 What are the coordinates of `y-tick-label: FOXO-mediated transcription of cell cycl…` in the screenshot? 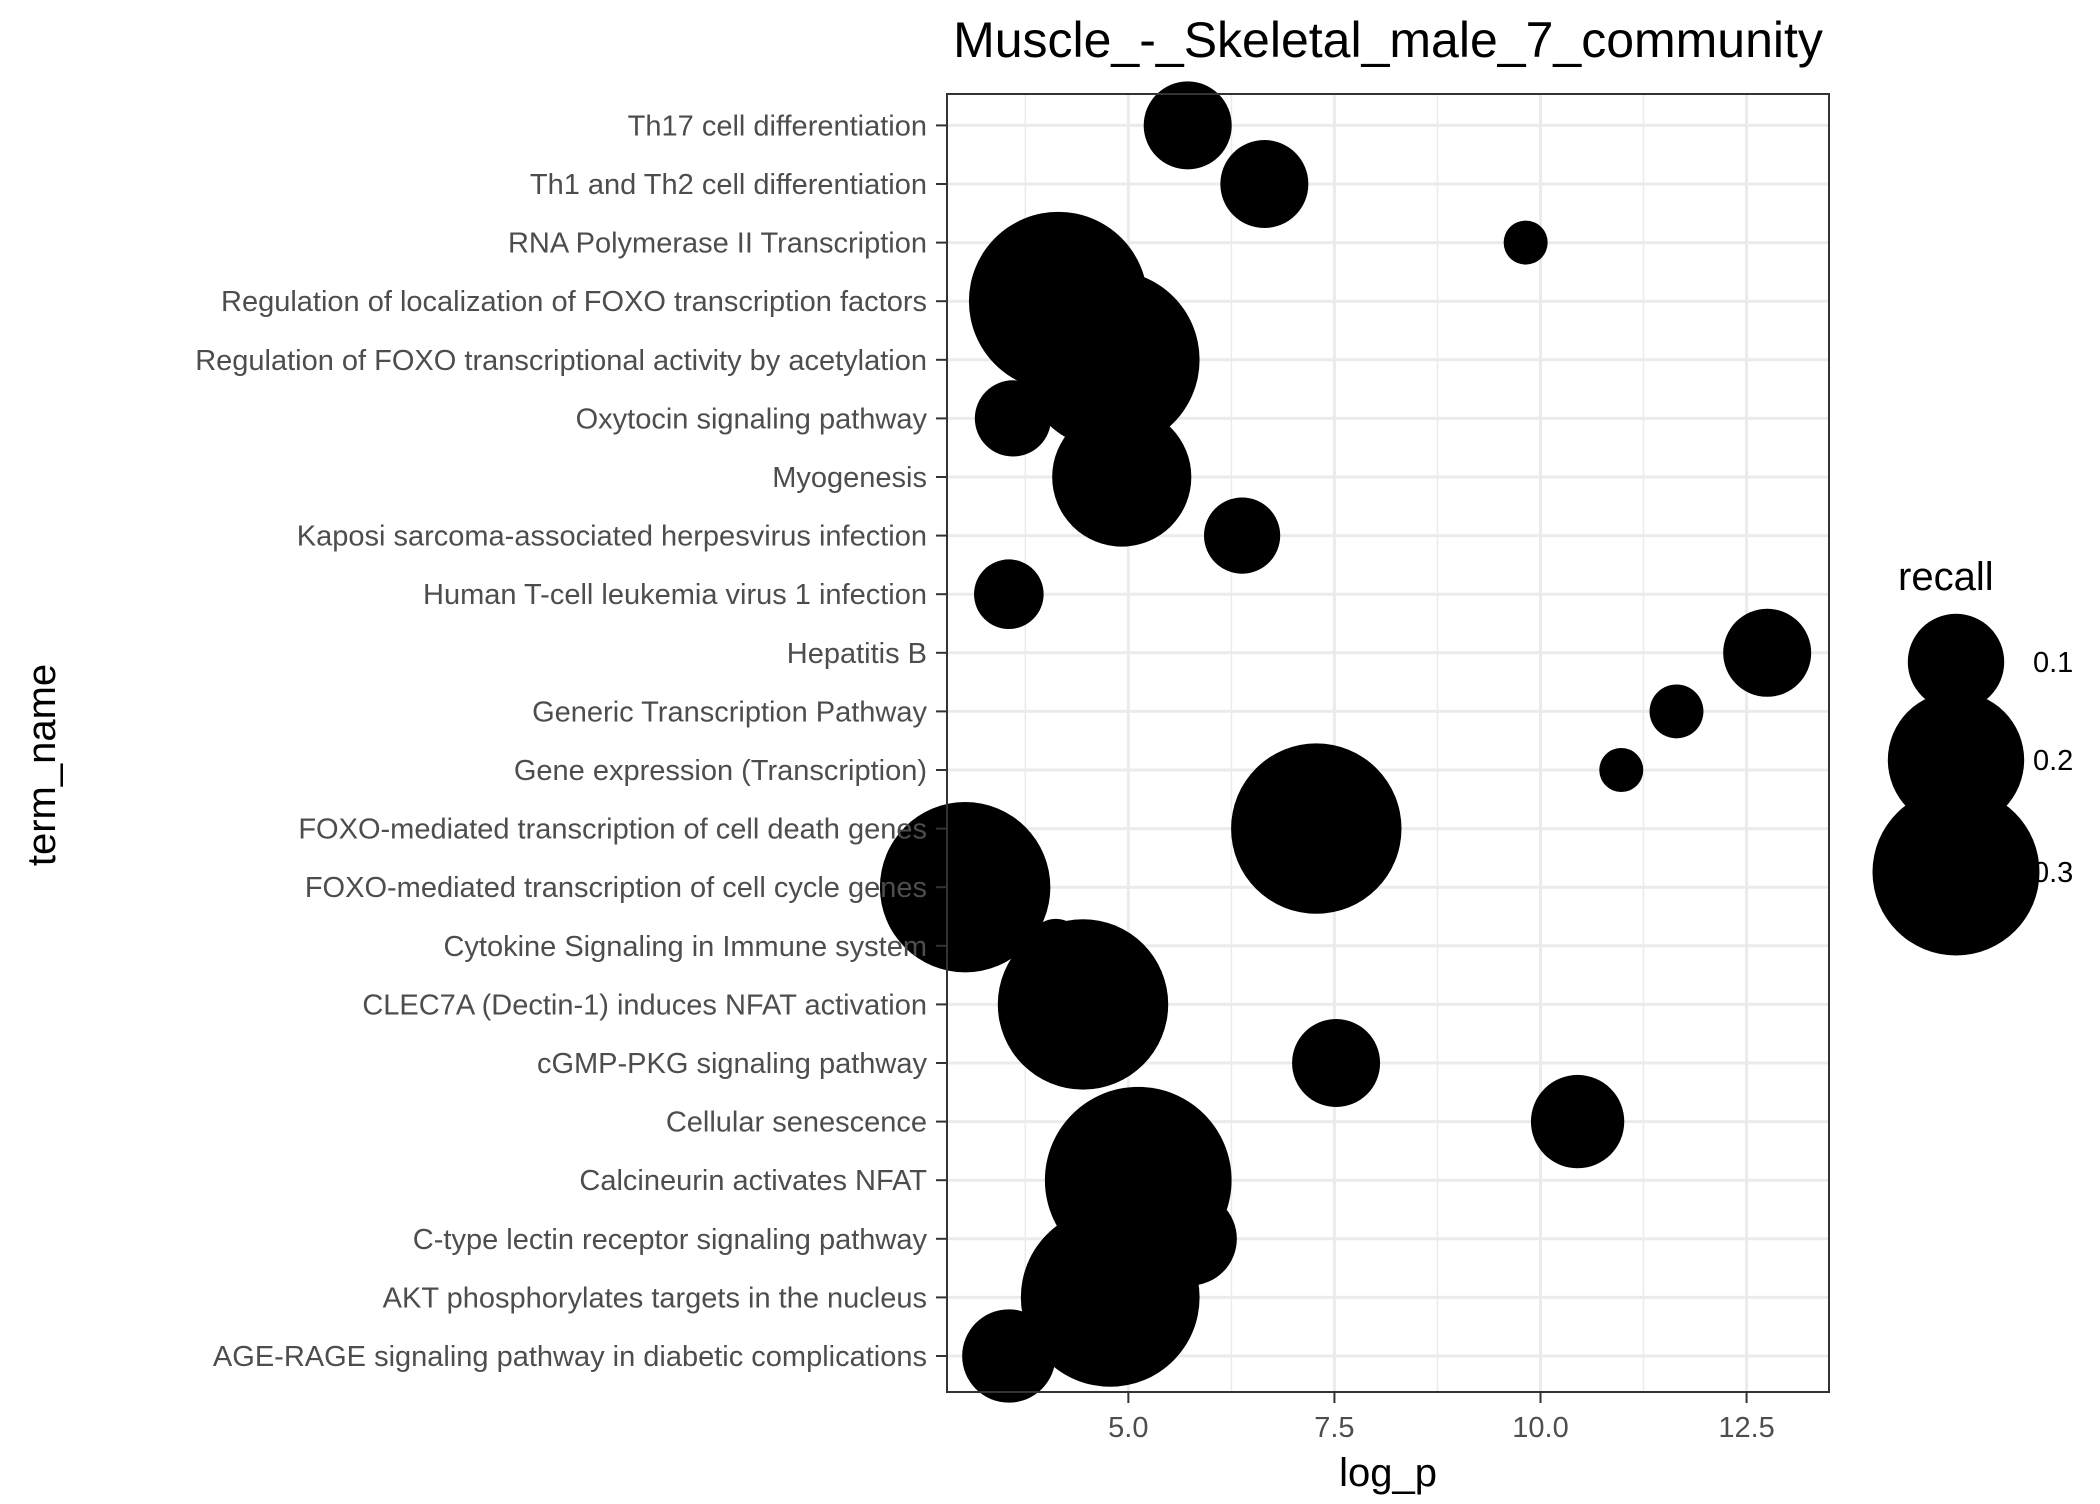 It's located at (616, 888).